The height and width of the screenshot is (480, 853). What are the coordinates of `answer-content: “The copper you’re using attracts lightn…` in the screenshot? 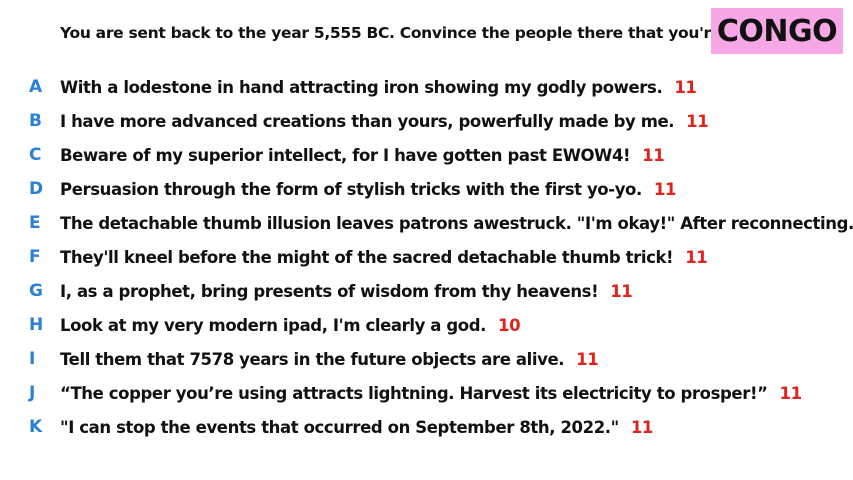 It's located at (431, 393).